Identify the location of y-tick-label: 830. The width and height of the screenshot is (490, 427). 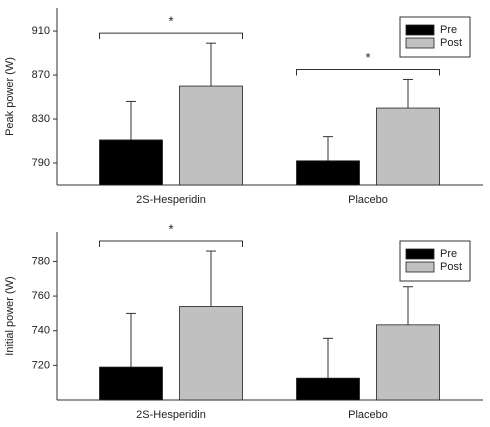
(41, 119).